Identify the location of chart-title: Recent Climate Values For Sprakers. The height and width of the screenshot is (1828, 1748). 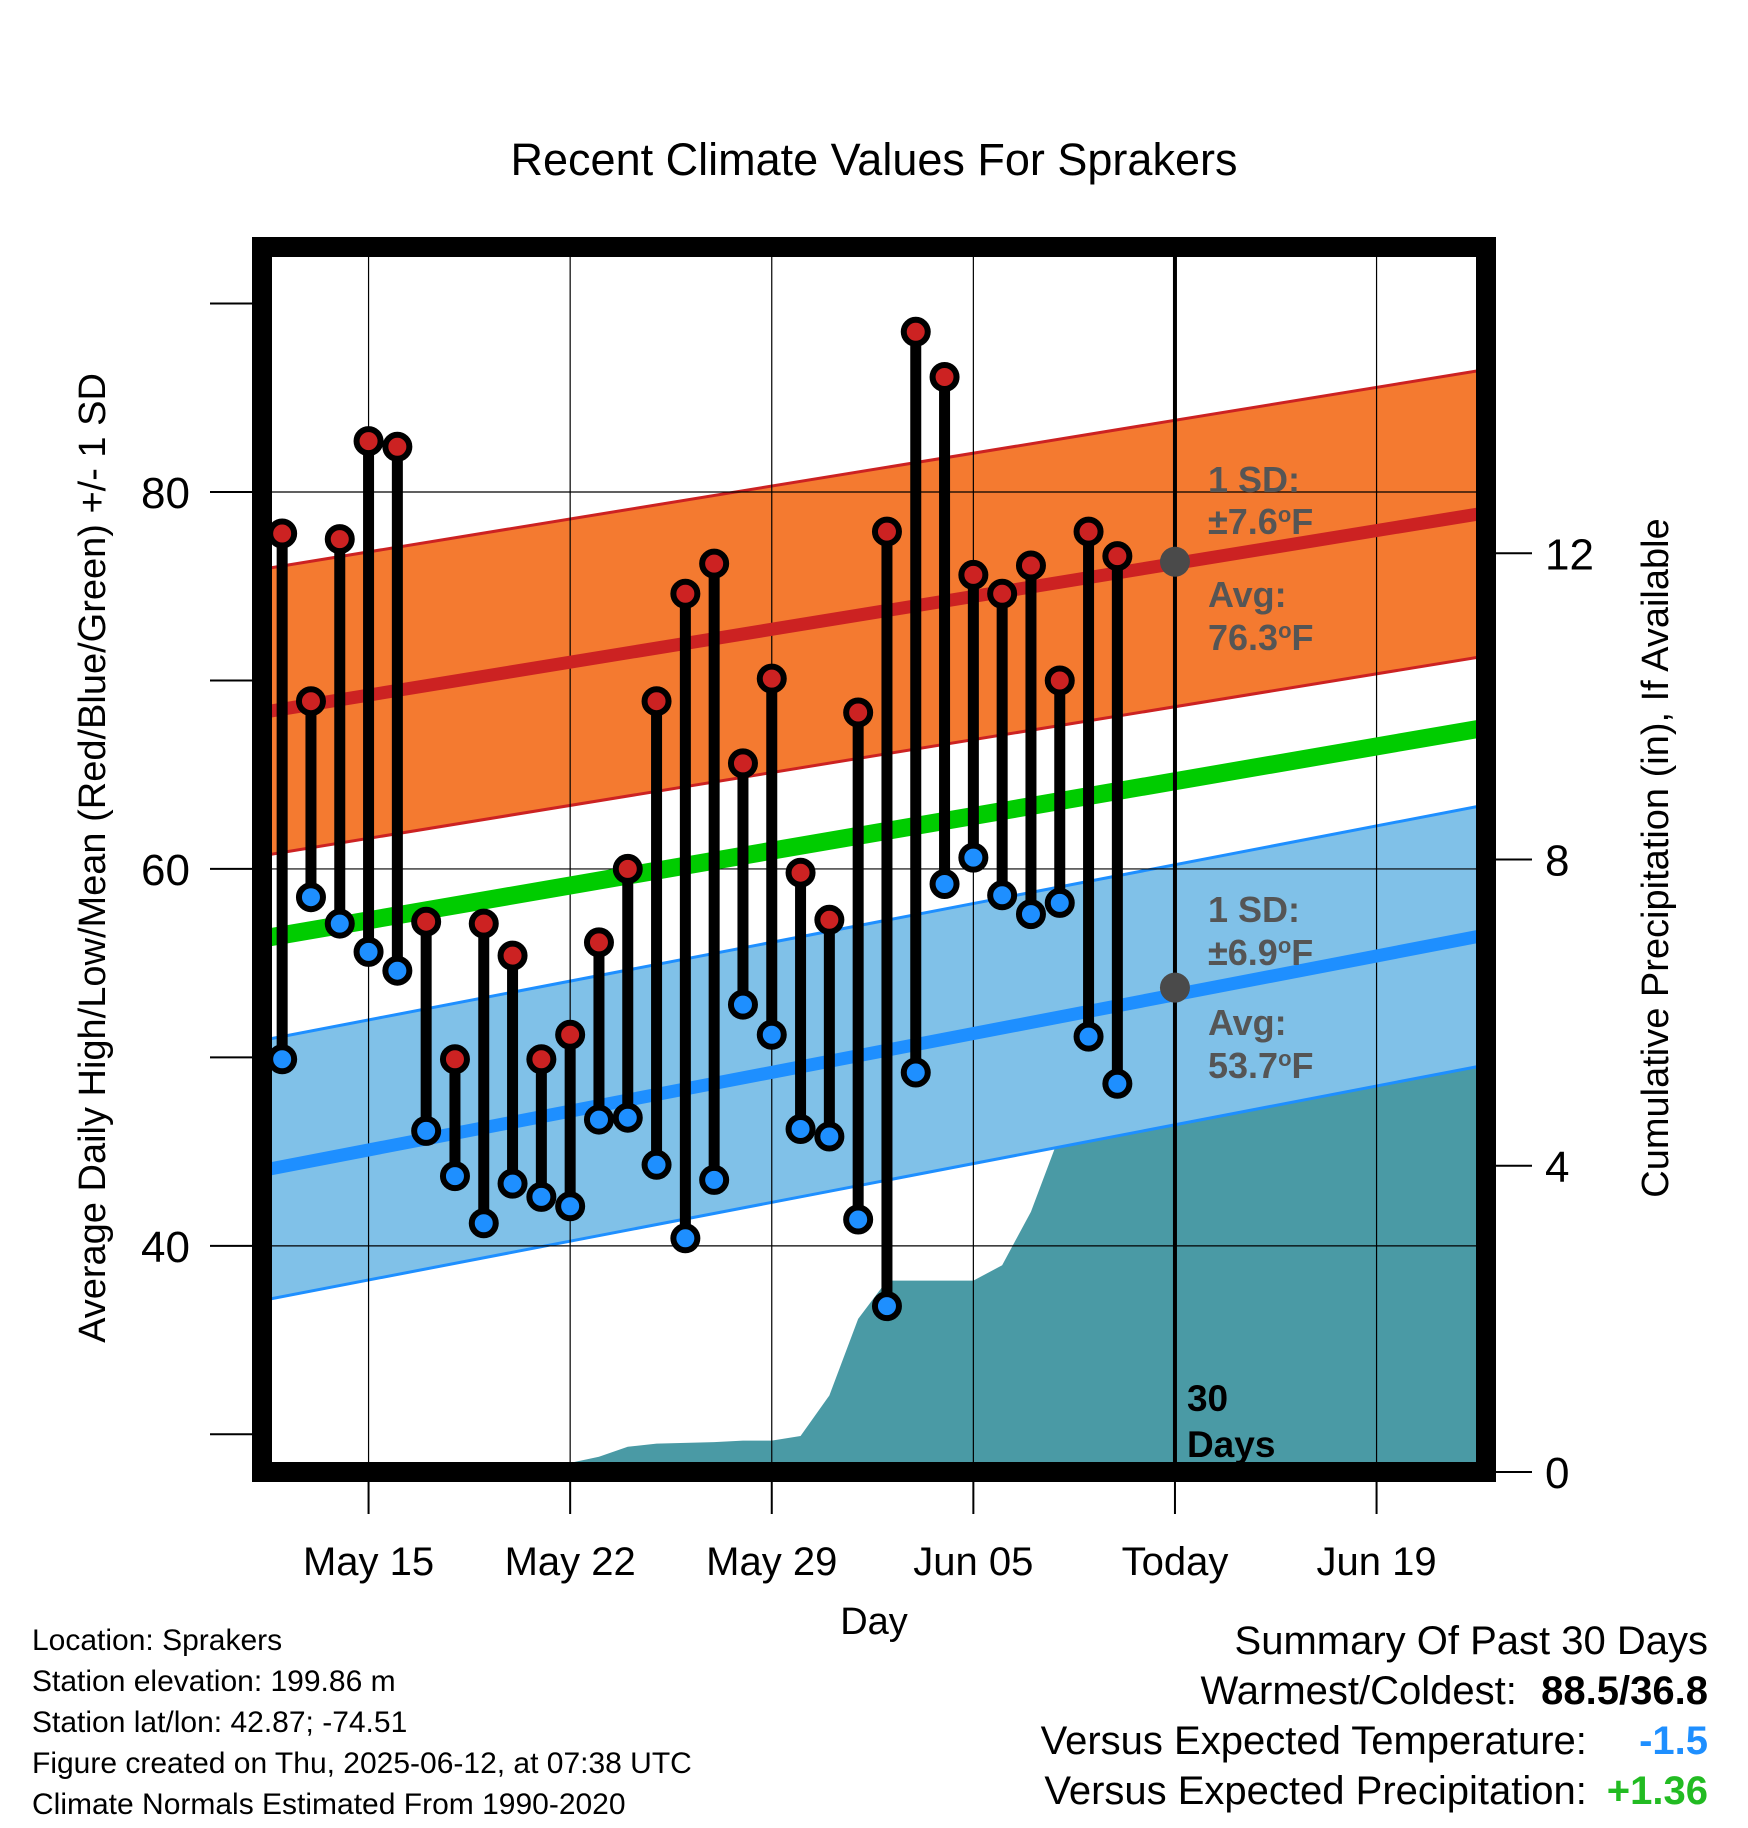
(874, 159).